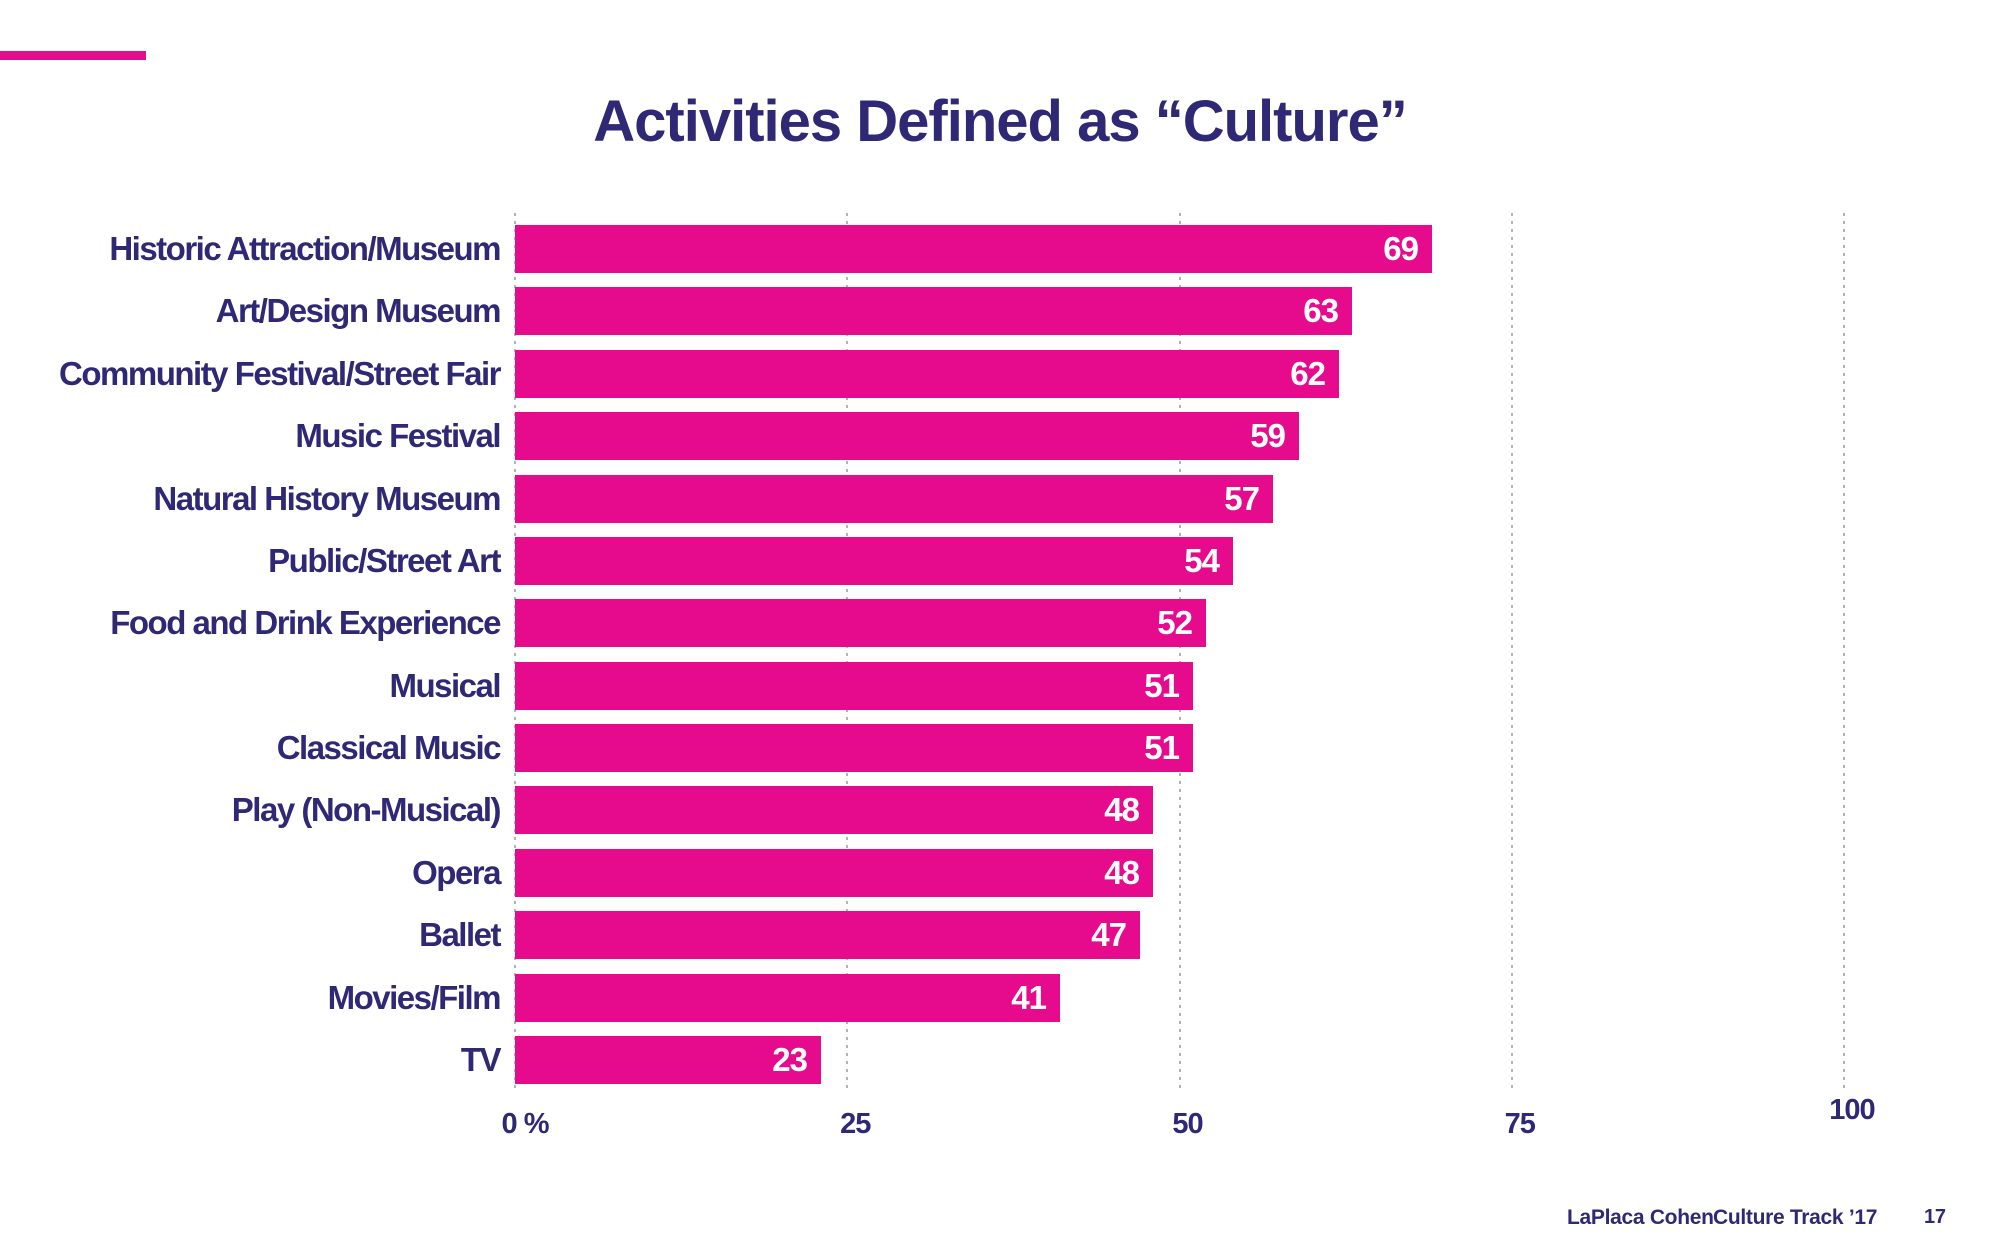 Image resolution: width=2000 pixels, height=1250 pixels. What do you see at coordinates (668, 1060) in the screenshot?
I see `bar: 23` at bounding box center [668, 1060].